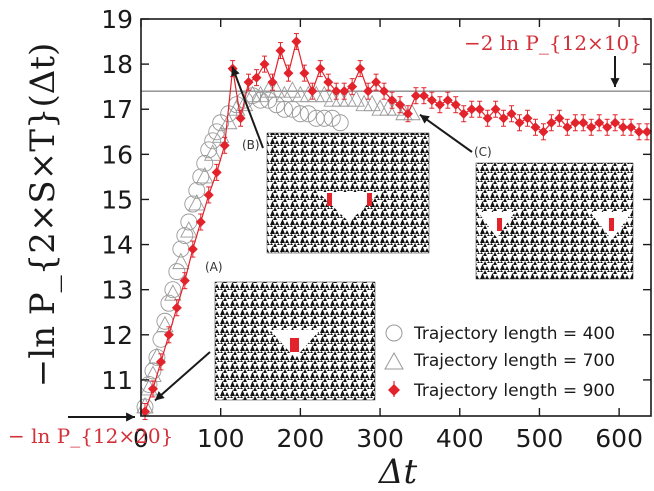 This screenshot has width=654, height=491. I want to click on inset-a-marker, so click(294, 345).